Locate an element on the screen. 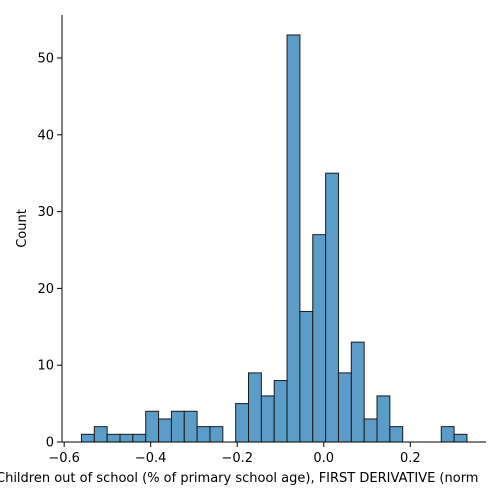  x-tick-label: −0.4 is located at coordinates (151, 458).